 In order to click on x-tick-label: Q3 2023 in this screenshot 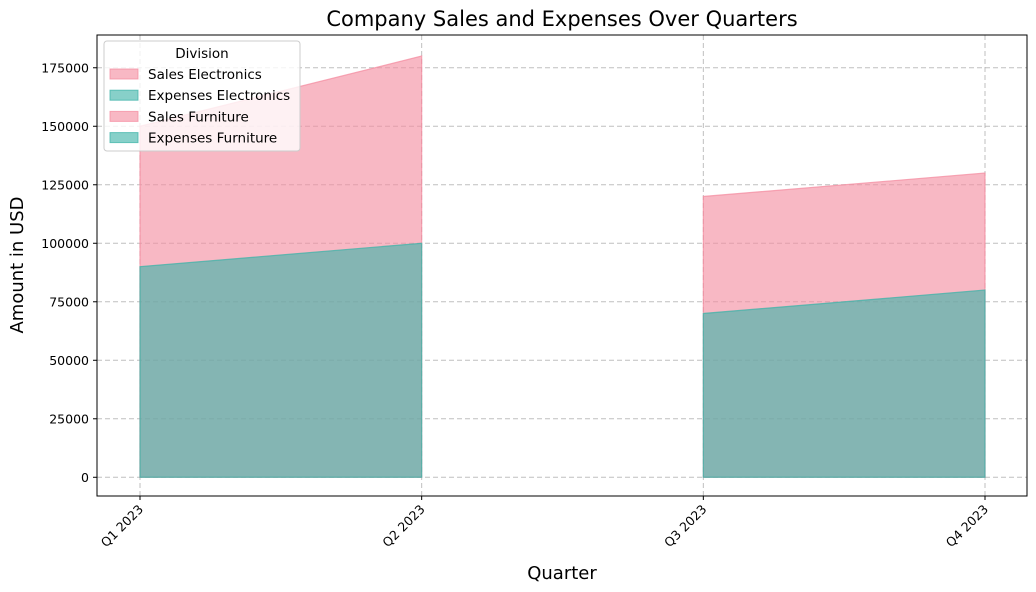, I will do `click(685, 526)`.